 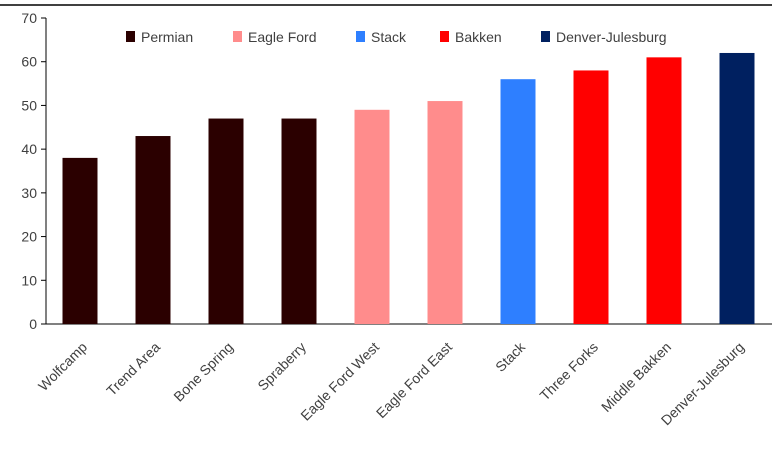 I want to click on bar-eagle-ford-east, so click(x=445, y=212).